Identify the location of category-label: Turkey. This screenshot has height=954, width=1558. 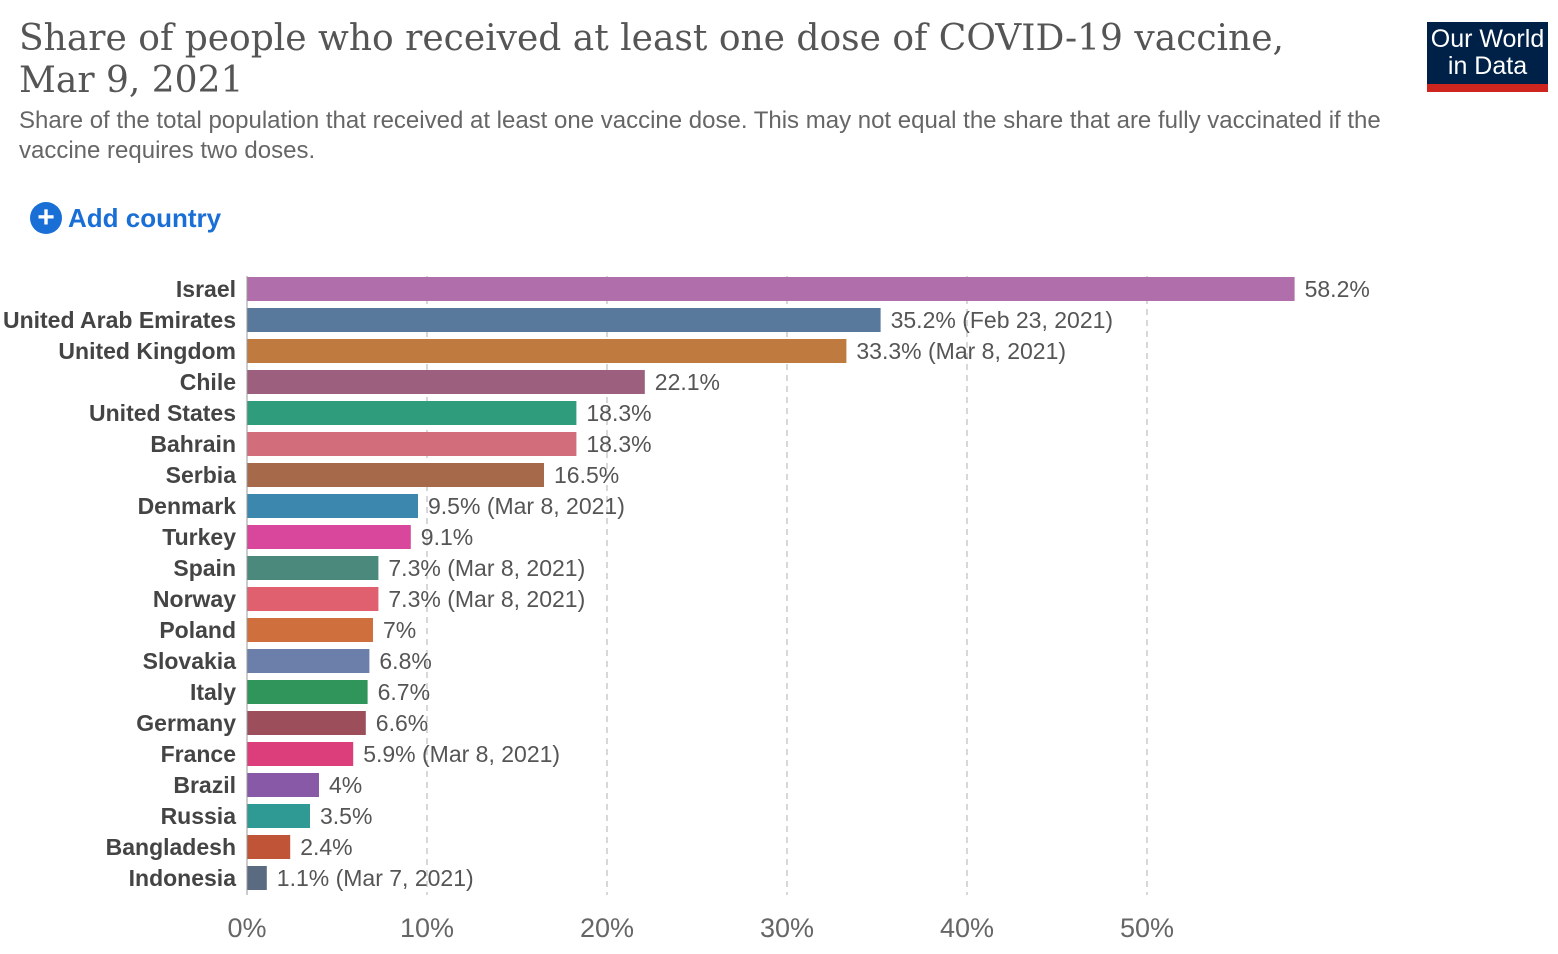
(199, 537).